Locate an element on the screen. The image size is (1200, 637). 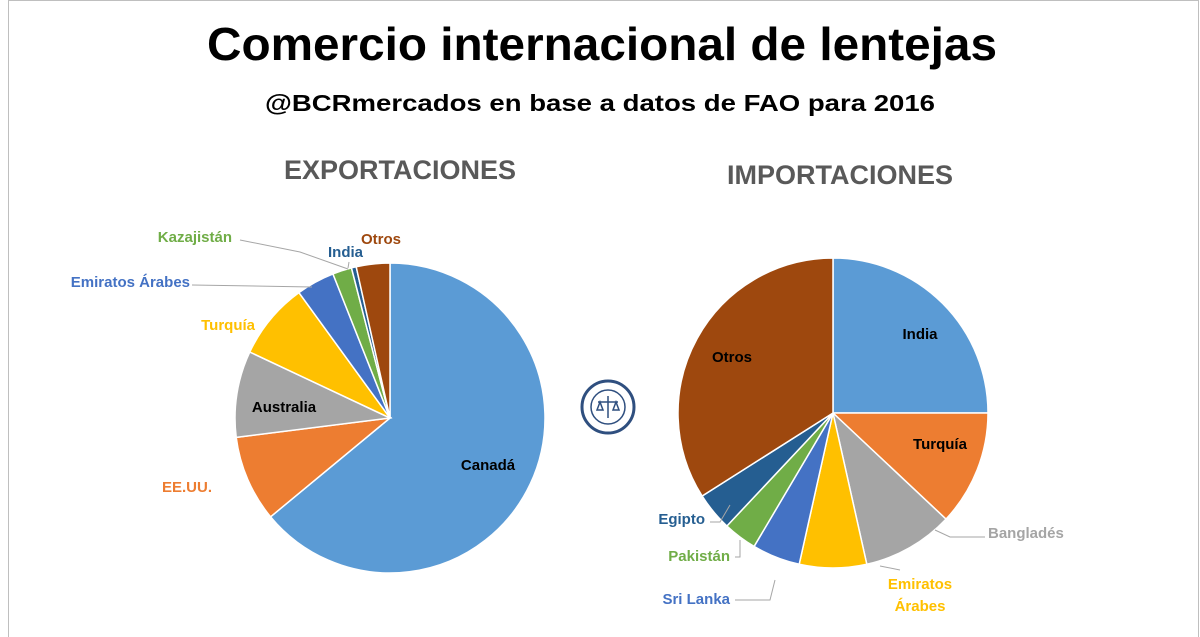
slice-label: Kazajistán is located at coordinates (195, 237).